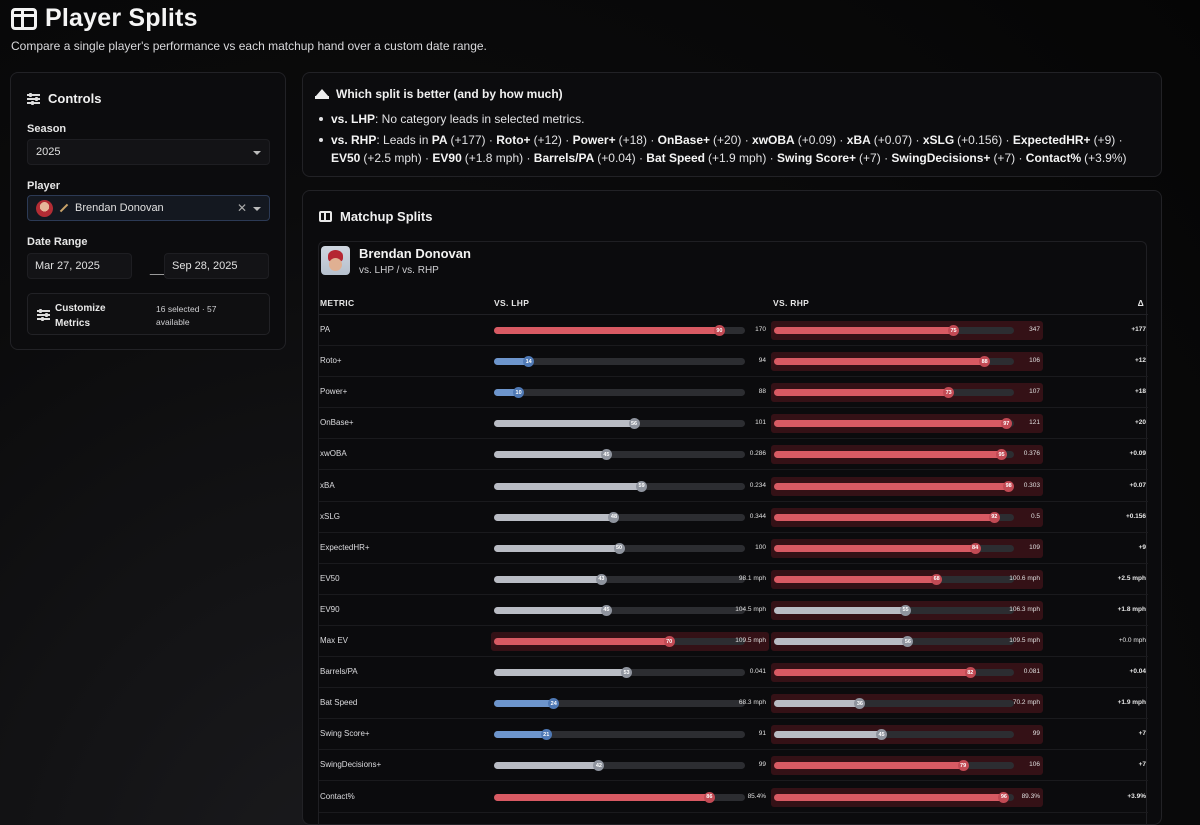  I want to click on lhp-percentile-knob: 86, so click(709, 797).